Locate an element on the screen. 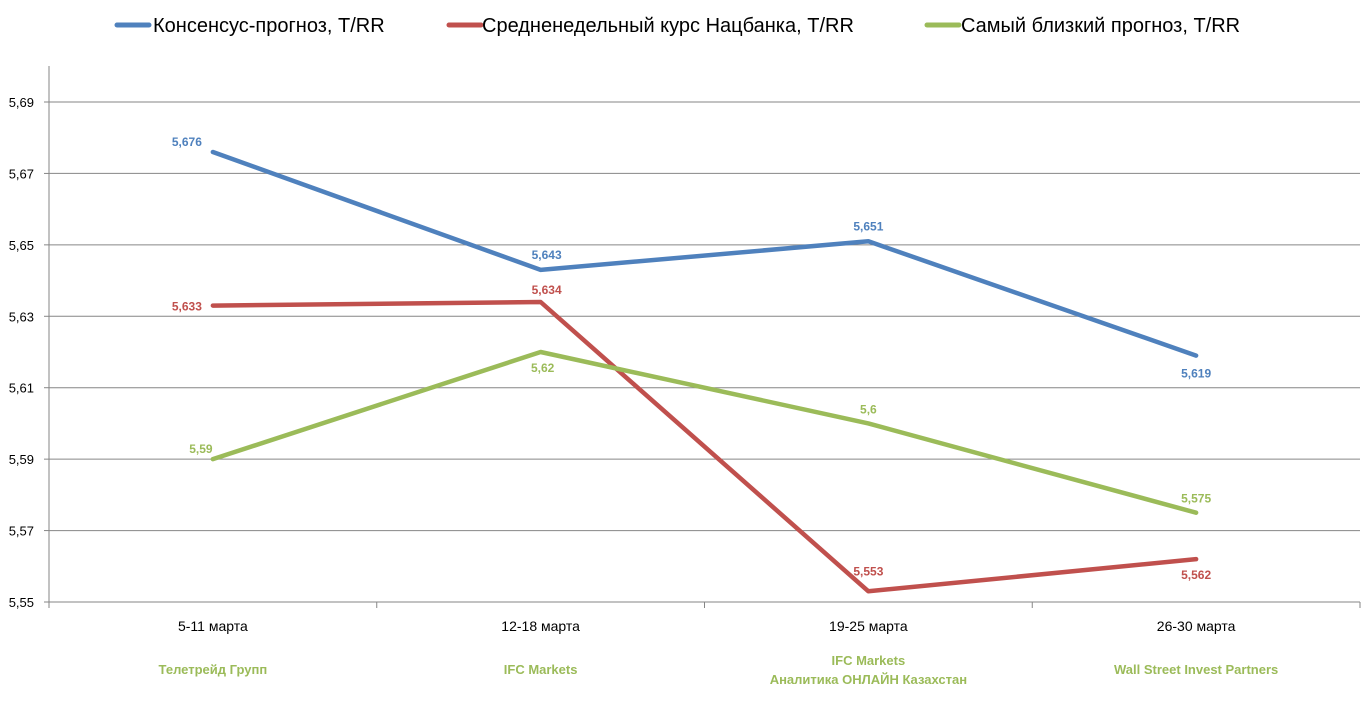 The image size is (1372, 713). data-label: 5,553 is located at coordinates (868, 571).